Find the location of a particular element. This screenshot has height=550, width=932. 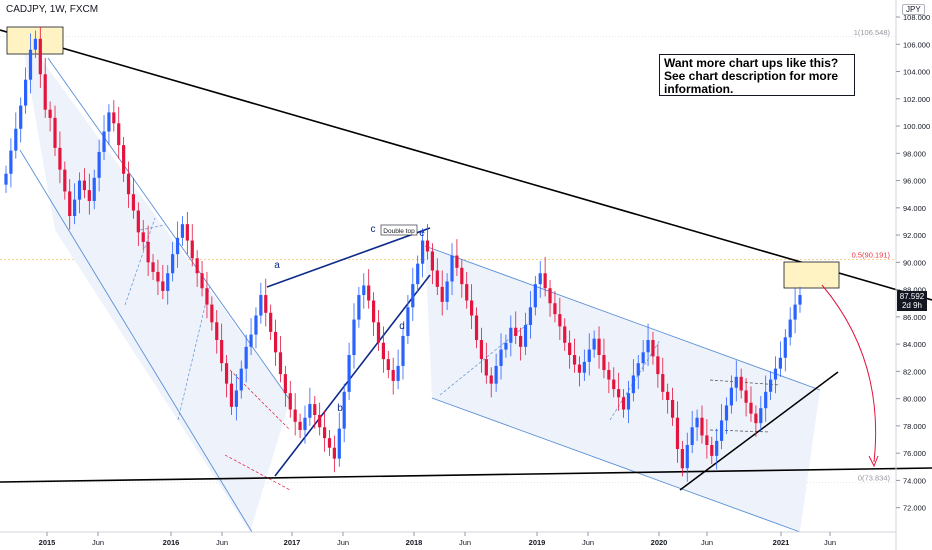

flag-2016-b is located at coordinates (260, 400).